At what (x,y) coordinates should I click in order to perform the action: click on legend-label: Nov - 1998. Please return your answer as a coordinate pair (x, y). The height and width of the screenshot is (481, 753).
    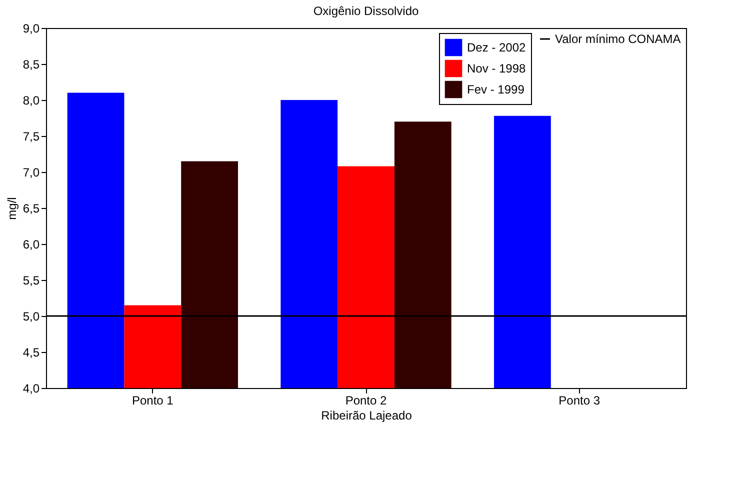
    Looking at the image, I should click on (496, 69).